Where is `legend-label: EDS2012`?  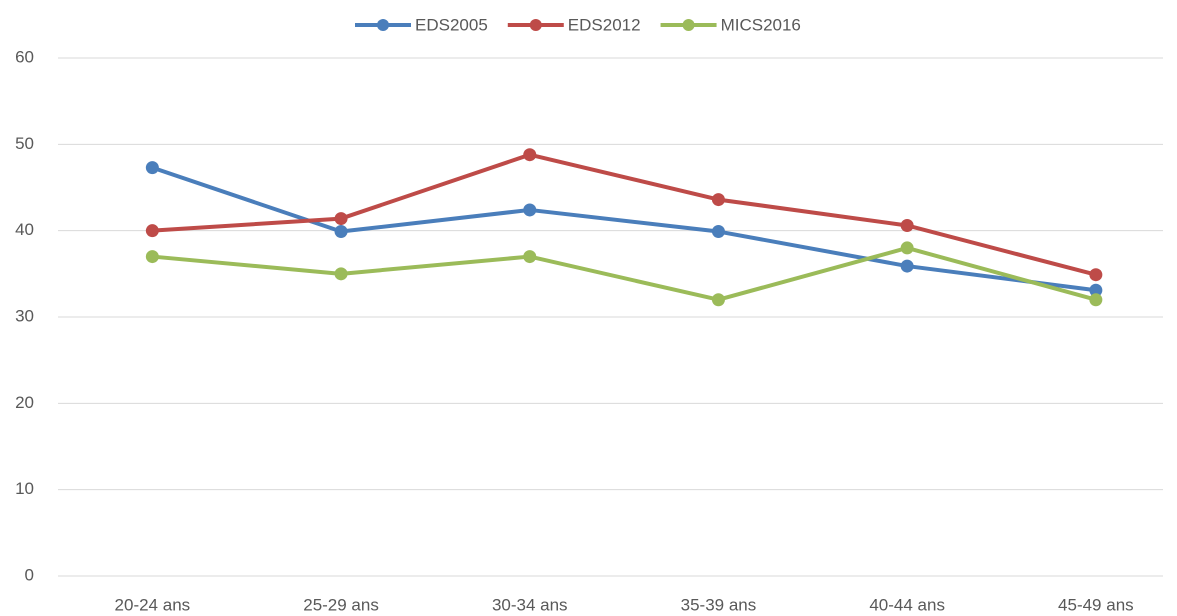 legend-label: EDS2012 is located at coordinates (604, 24).